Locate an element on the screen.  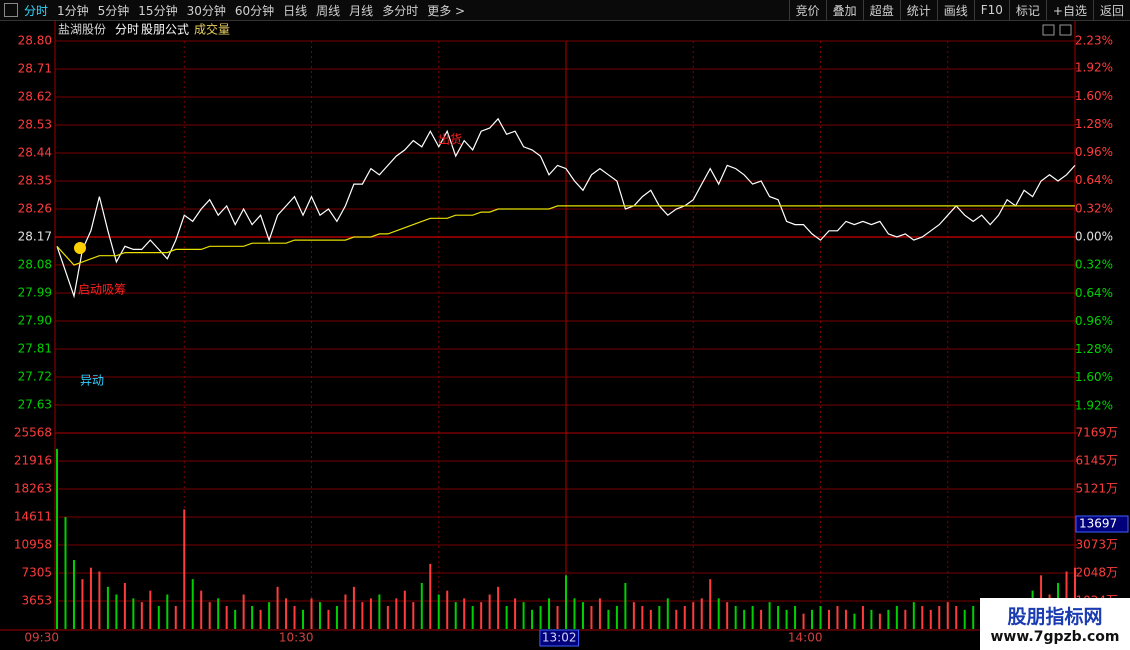
period-tab: 15分钟 is located at coordinates (158, 10).